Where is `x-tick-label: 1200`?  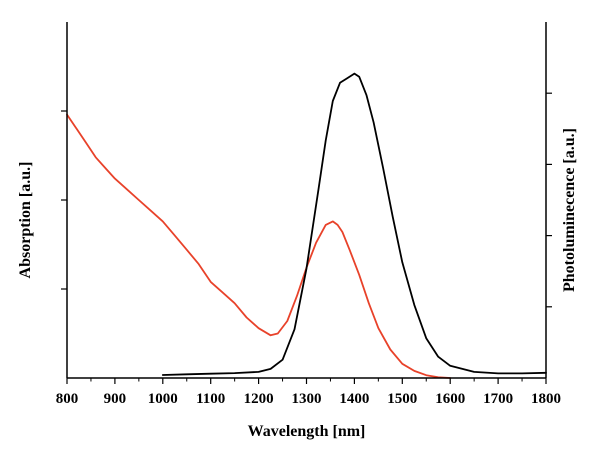
x-tick-label: 1200 is located at coordinates (259, 399).